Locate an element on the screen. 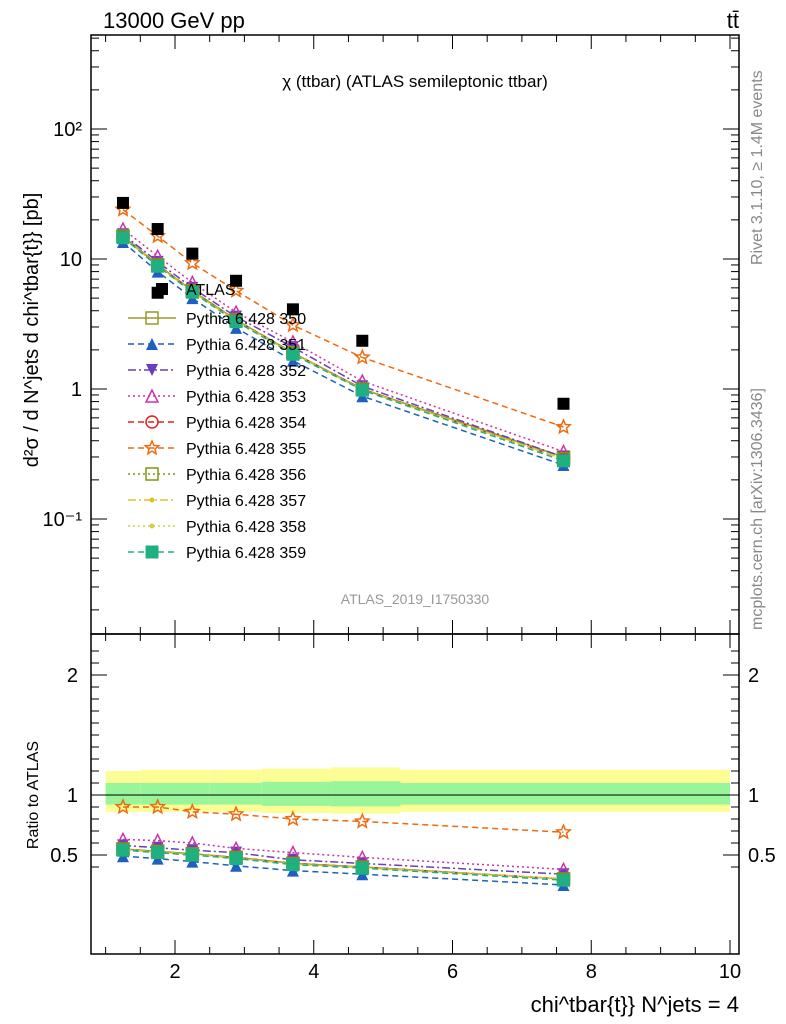 The width and height of the screenshot is (786, 1024). x-tick-label: 2 is located at coordinates (174, 972).